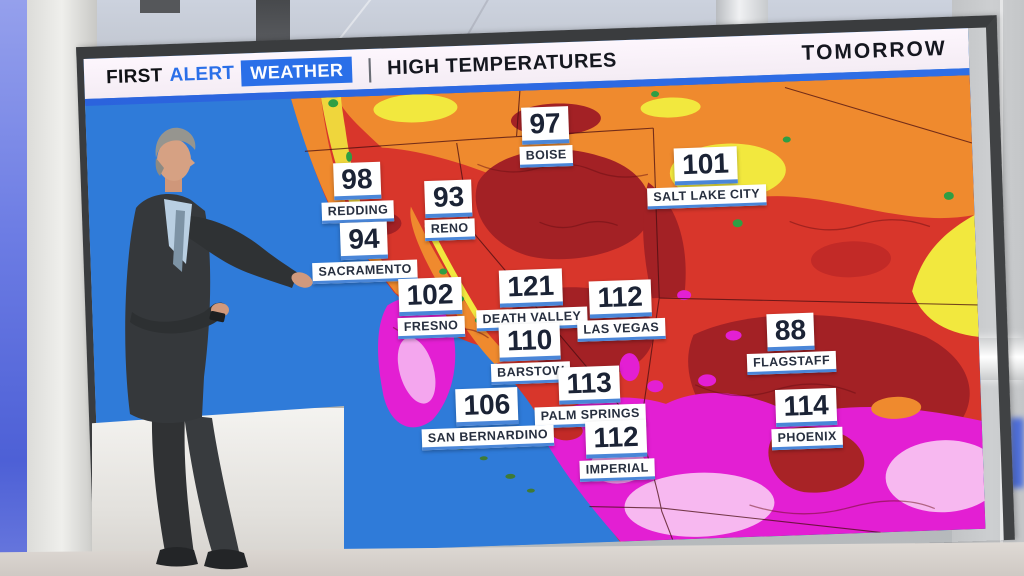 The width and height of the screenshot is (1024, 576). I want to click on station-sacramento: 94 SACRAMENTO, so click(365, 252).